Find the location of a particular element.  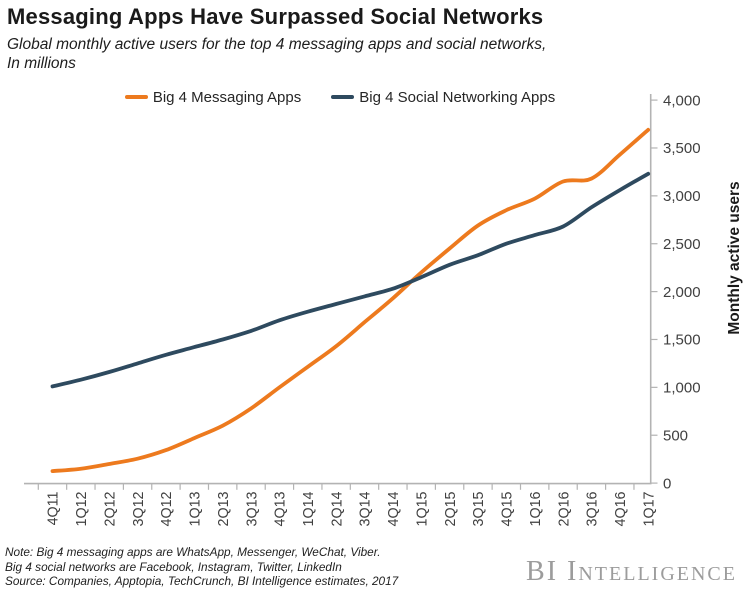

y-tick-label: 3,000 is located at coordinates (682, 196).